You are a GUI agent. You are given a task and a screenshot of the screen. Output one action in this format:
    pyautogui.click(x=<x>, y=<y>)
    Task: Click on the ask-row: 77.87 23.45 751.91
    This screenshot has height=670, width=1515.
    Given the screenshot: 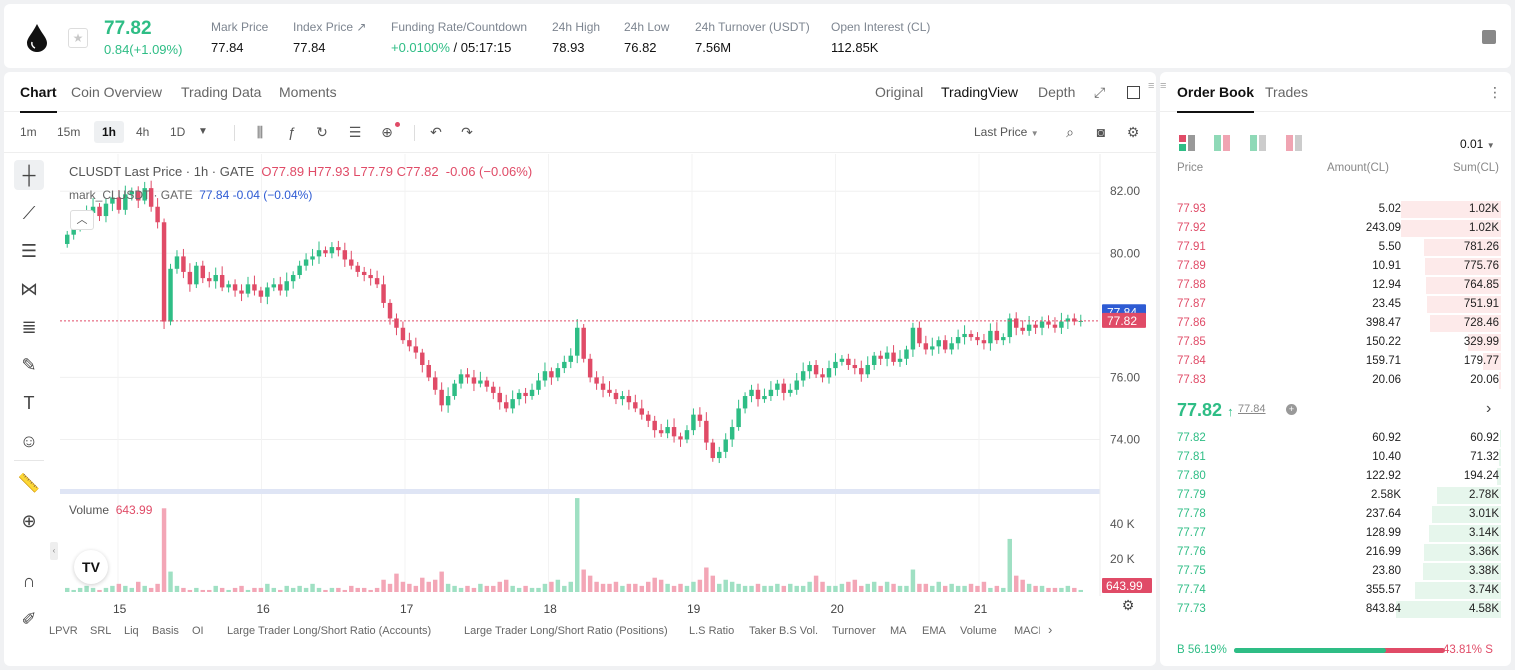 What is the action you would take?
    pyautogui.click(x=1335, y=304)
    